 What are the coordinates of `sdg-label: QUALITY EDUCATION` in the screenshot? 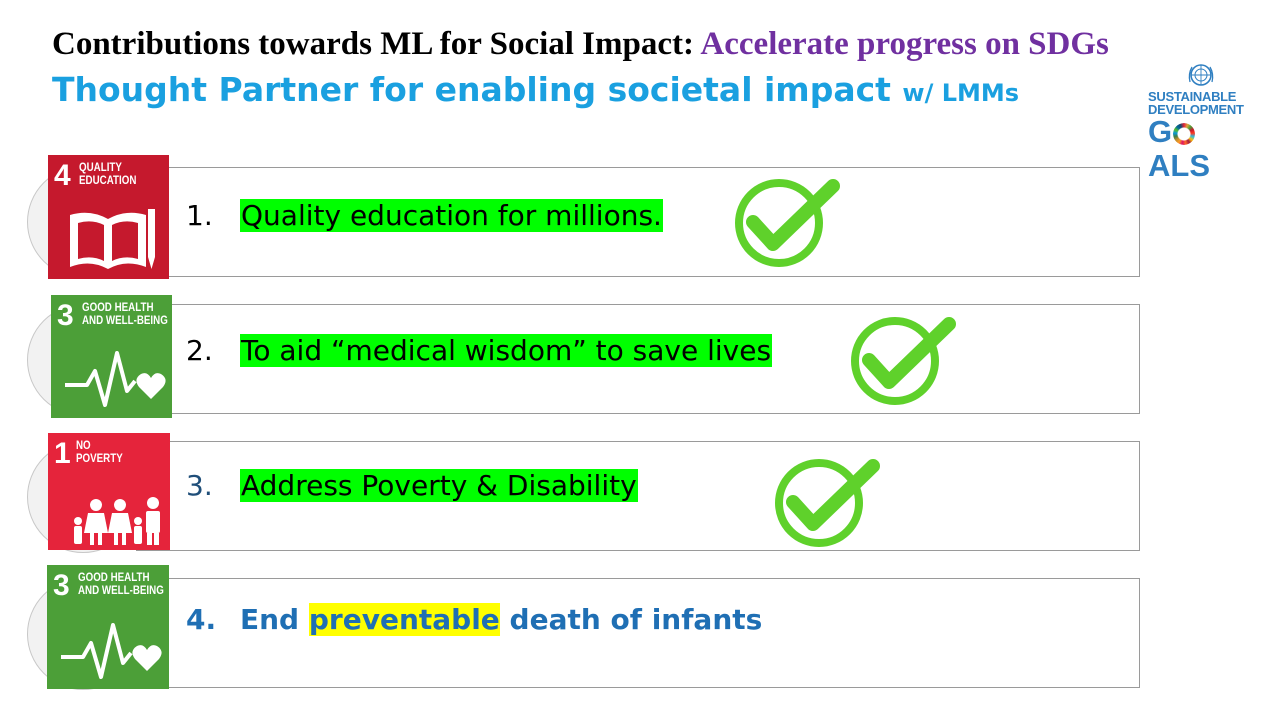 It's located at (108, 174).